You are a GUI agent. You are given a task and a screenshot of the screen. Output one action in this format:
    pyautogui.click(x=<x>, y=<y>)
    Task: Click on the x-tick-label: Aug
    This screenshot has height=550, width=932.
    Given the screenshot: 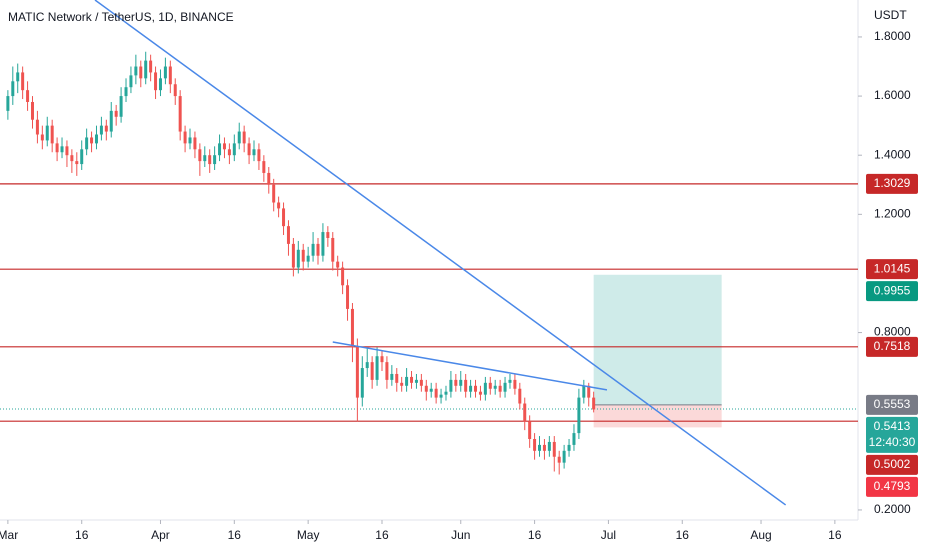 What is the action you would take?
    pyautogui.click(x=760, y=535)
    